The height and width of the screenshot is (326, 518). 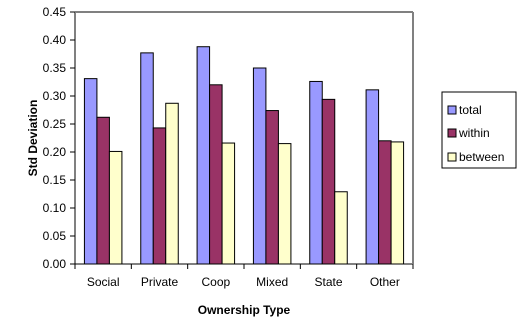 What do you see at coordinates (59, 138) in the screenshot?
I see `y-axis-ticks: 0.00 0.05 0.10 0.15 0.20 0.25 0.30 0.35 0.40 0.45` at bounding box center [59, 138].